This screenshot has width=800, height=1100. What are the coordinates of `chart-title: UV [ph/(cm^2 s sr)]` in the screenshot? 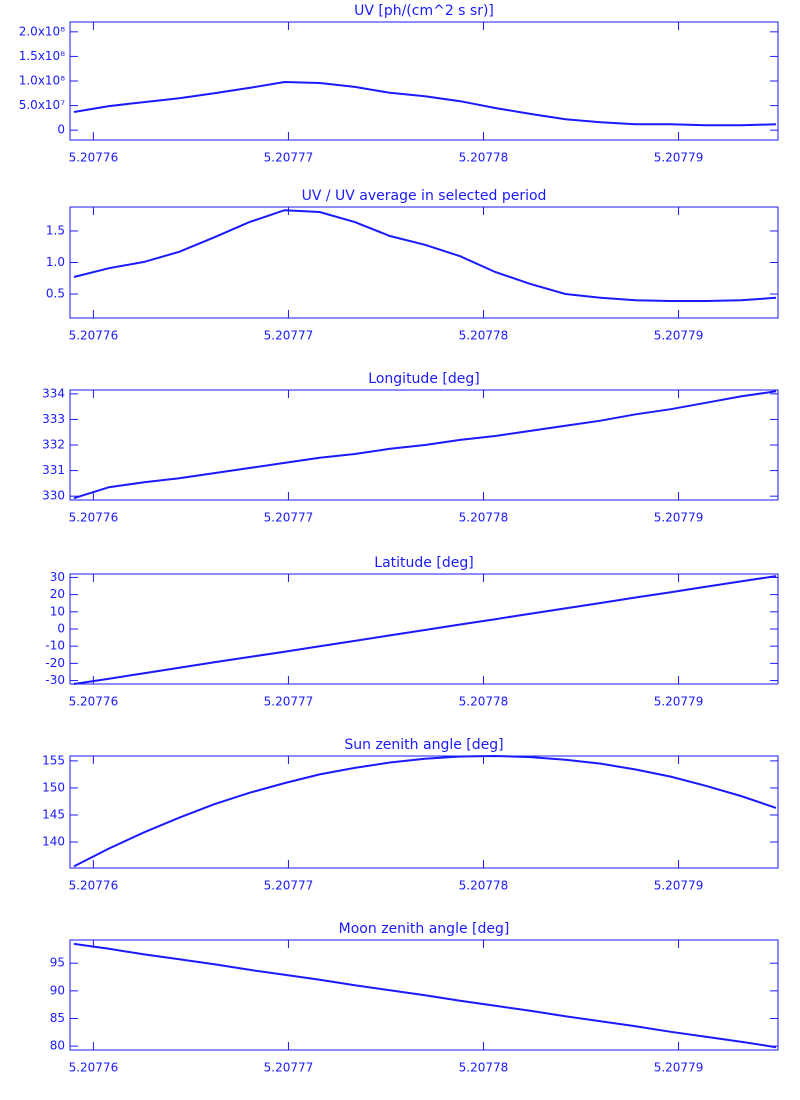 It's located at (424, 11).